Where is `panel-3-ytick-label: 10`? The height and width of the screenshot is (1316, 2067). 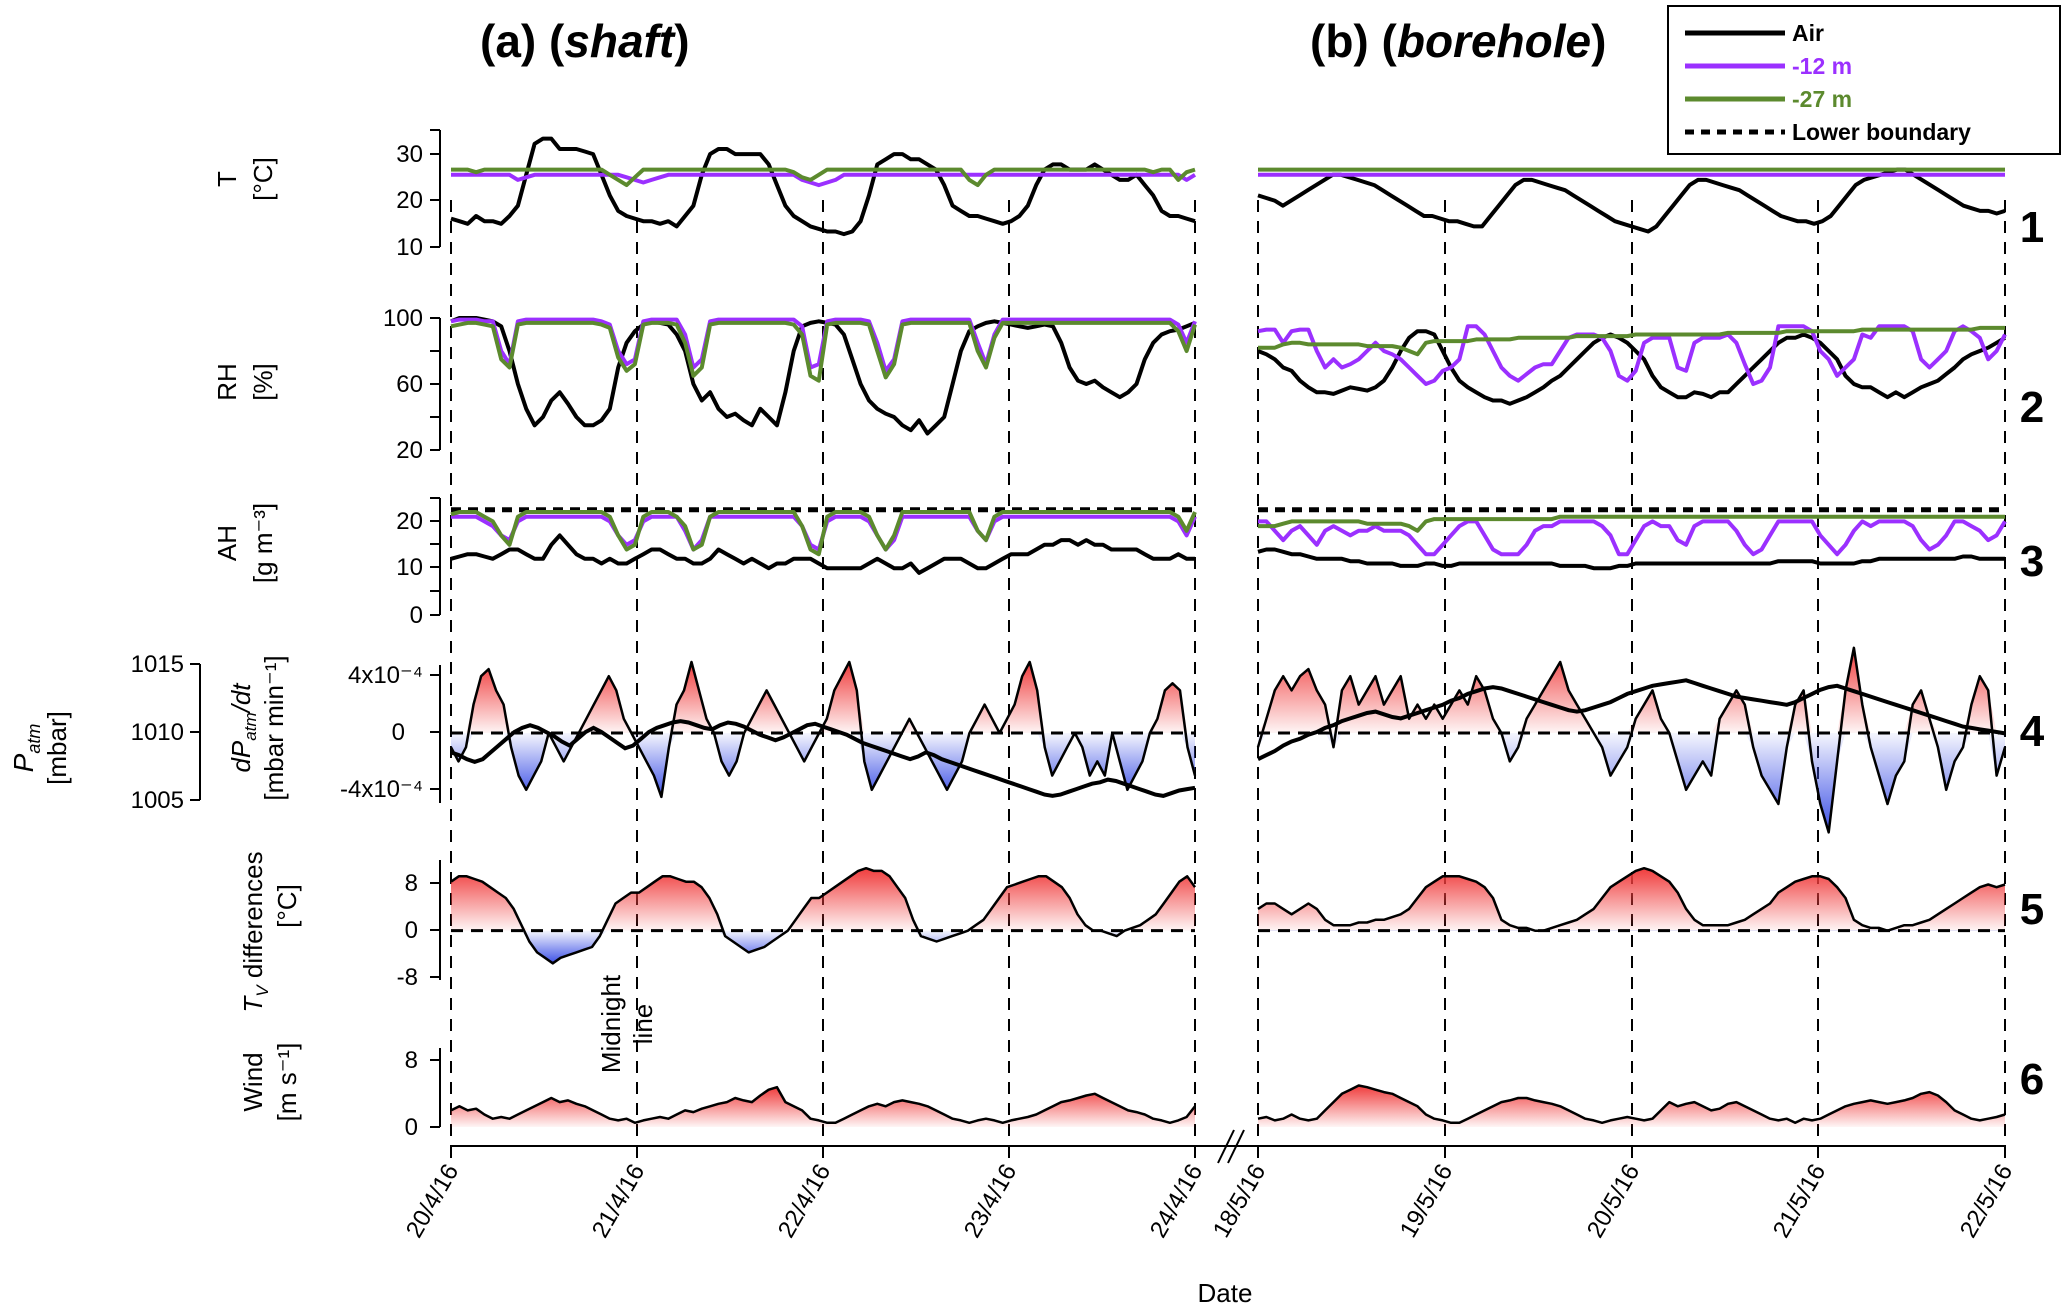
panel-3-ytick-label: 10 is located at coordinates (409, 567).